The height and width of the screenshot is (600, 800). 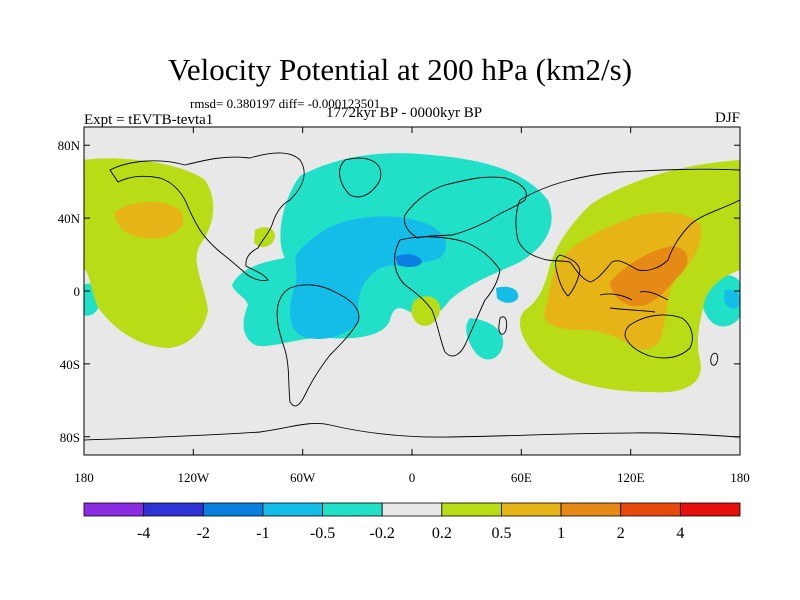 I want to click on contour-positive-weak-atl, so click(x=426, y=311).